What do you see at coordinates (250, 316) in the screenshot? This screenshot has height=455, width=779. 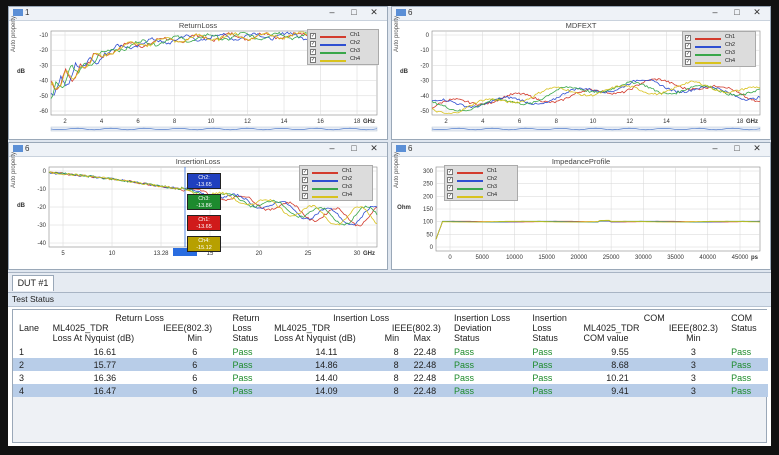 I see `col-rl-status-1: Return` at bounding box center [250, 316].